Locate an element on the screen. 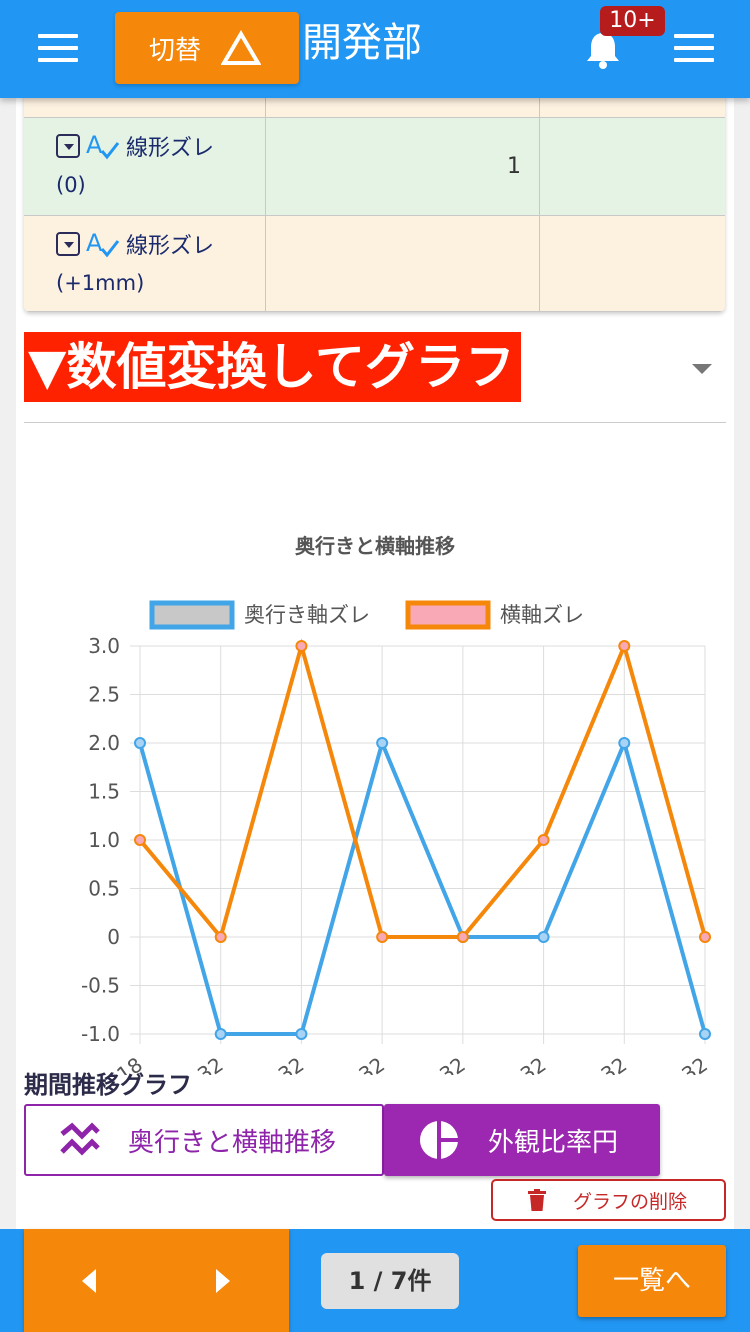  y-tick-label: 3.0 is located at coordinates (104, 646).